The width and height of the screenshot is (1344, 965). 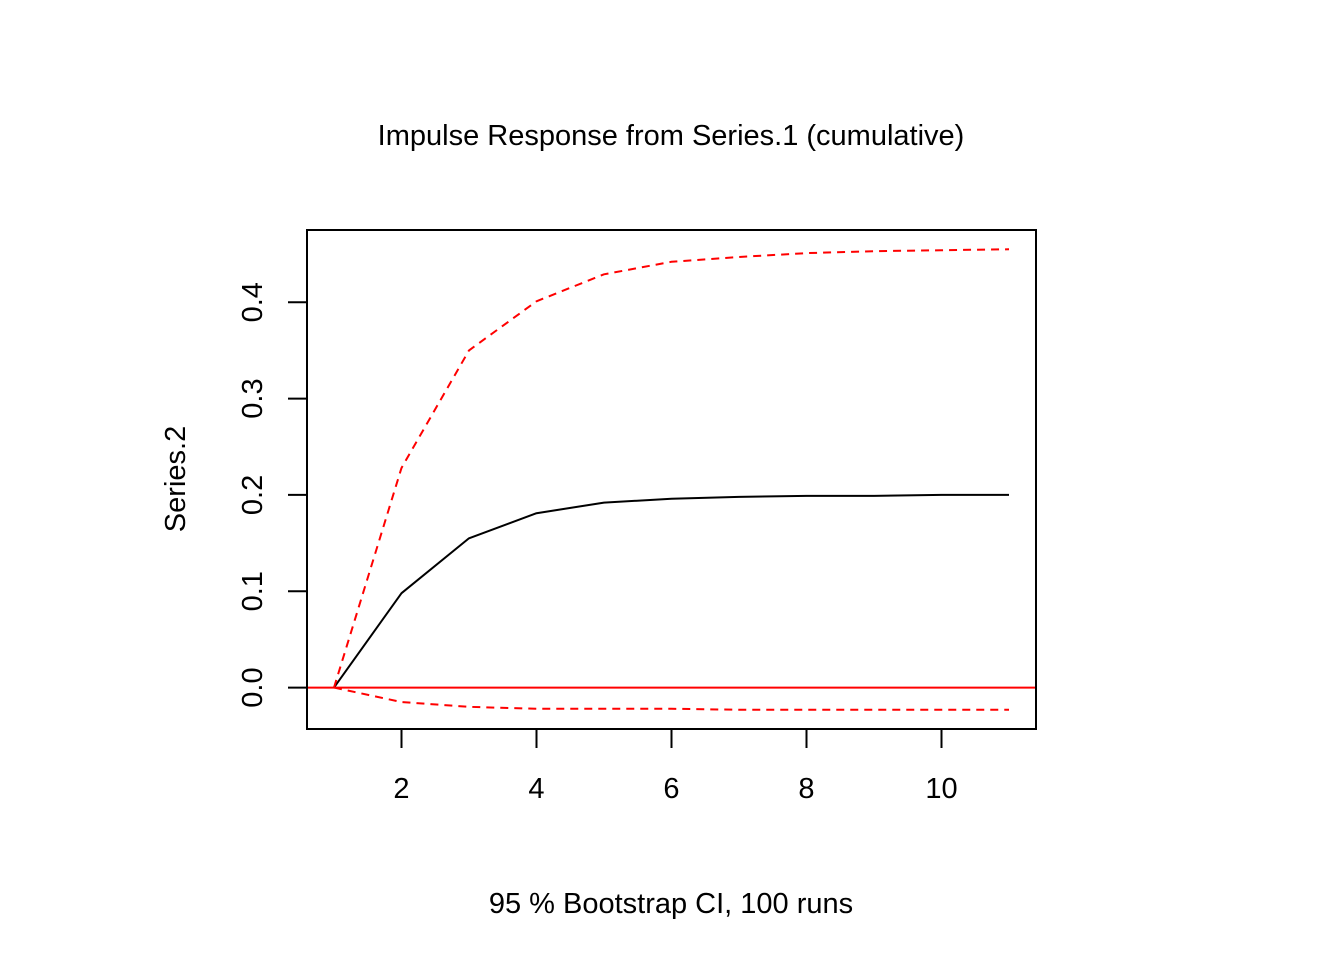 I want to click on x-tick-label: 4, so click(x=536, y=789).